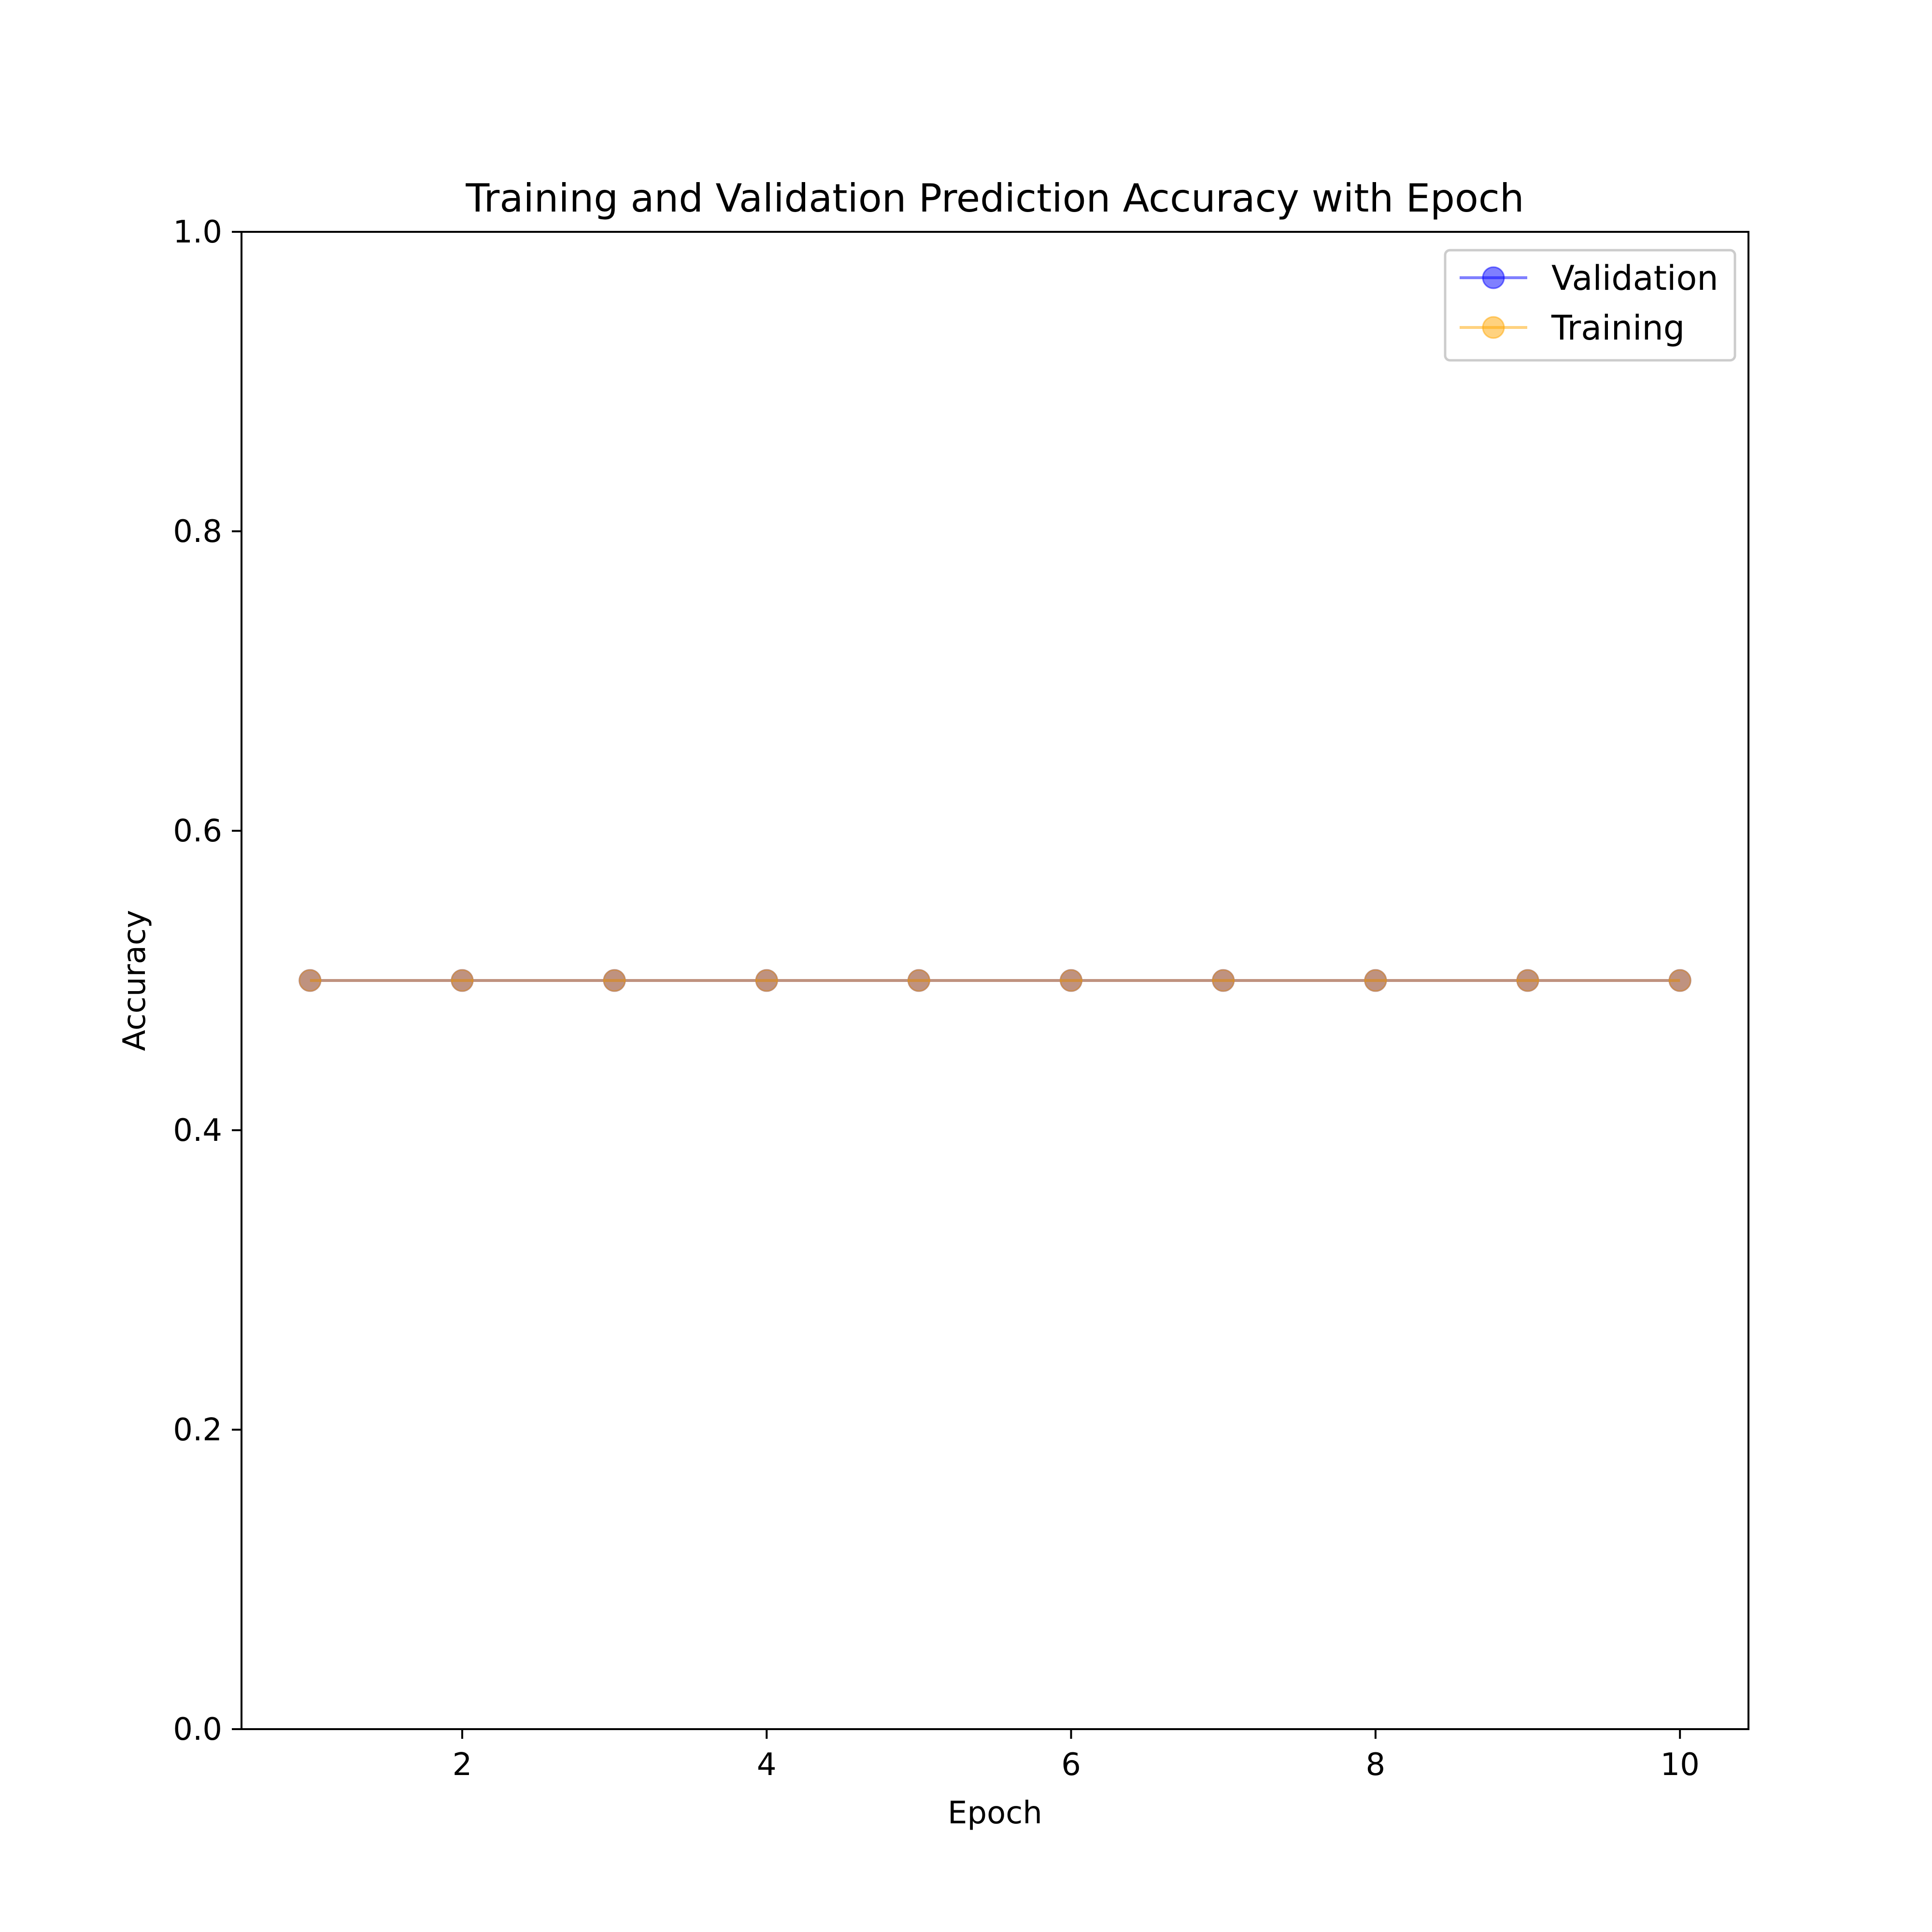  I want to click on y-tick-label: 0.6, so click(197, 831).